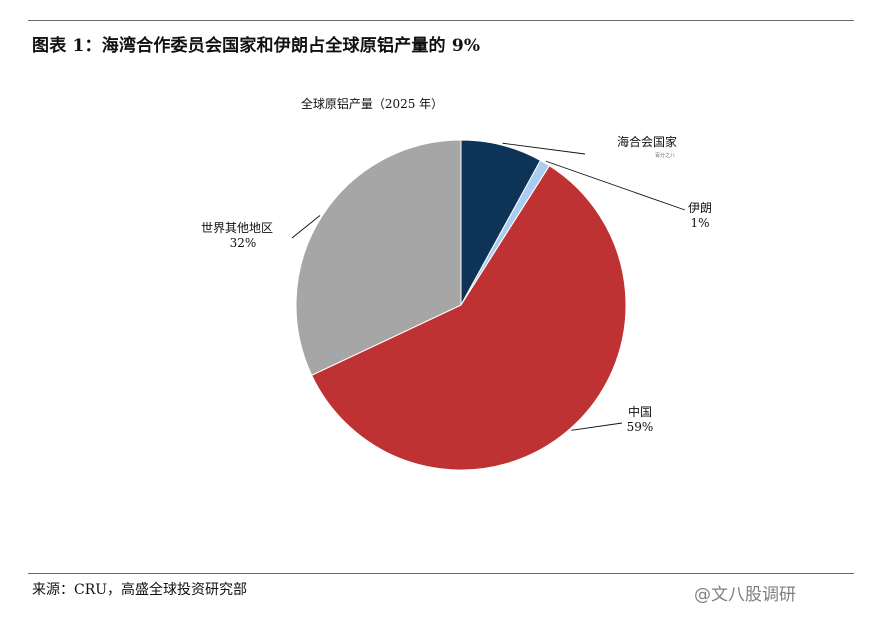  I want to click on slice-rest-of-world, so click(378, 257).